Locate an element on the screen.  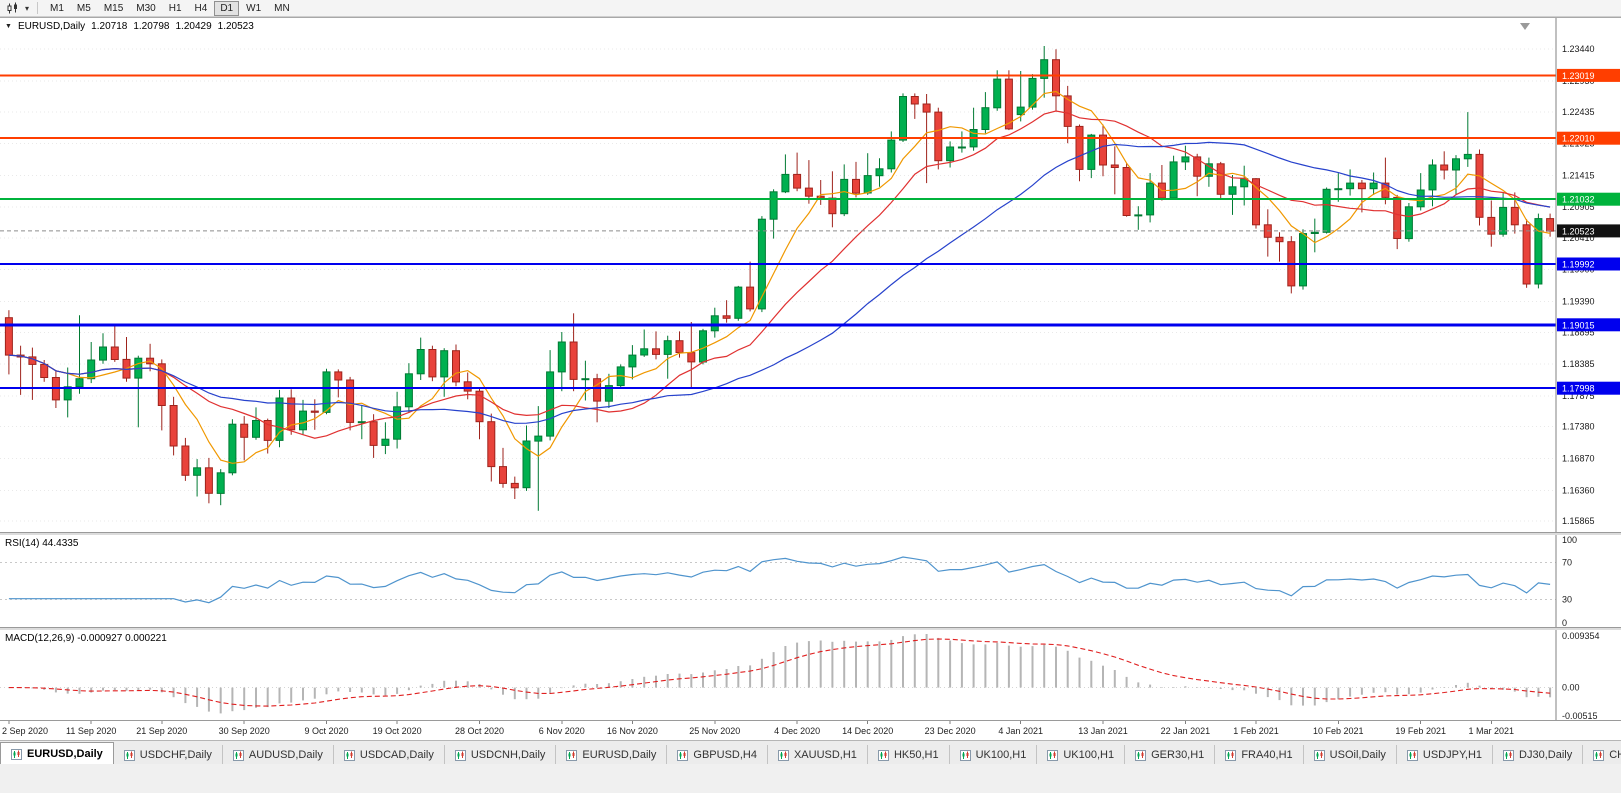
svg-text: 2 Sep 2020 is located at coordinates (25, 731).